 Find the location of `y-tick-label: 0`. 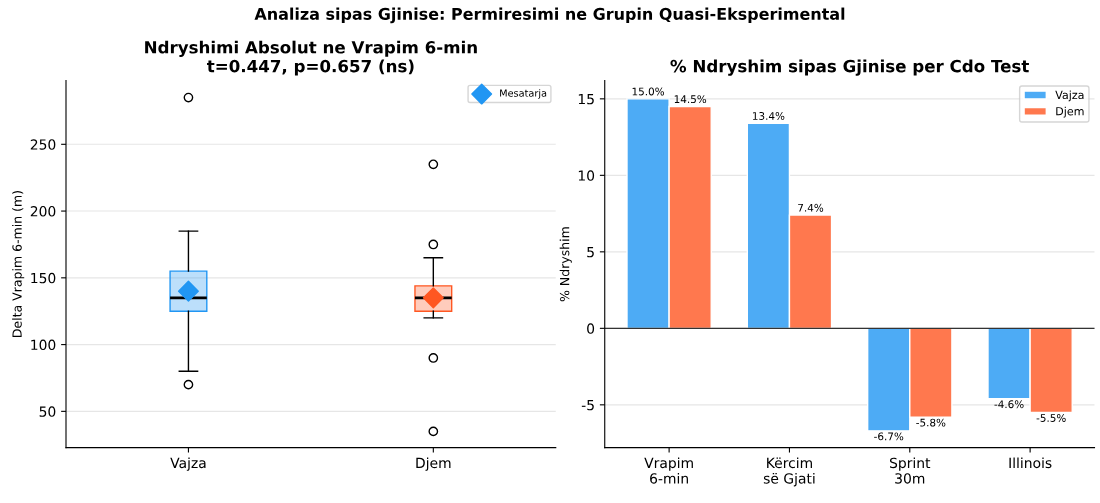

y-tick-label: 0 is located at coordinates (591, 328).